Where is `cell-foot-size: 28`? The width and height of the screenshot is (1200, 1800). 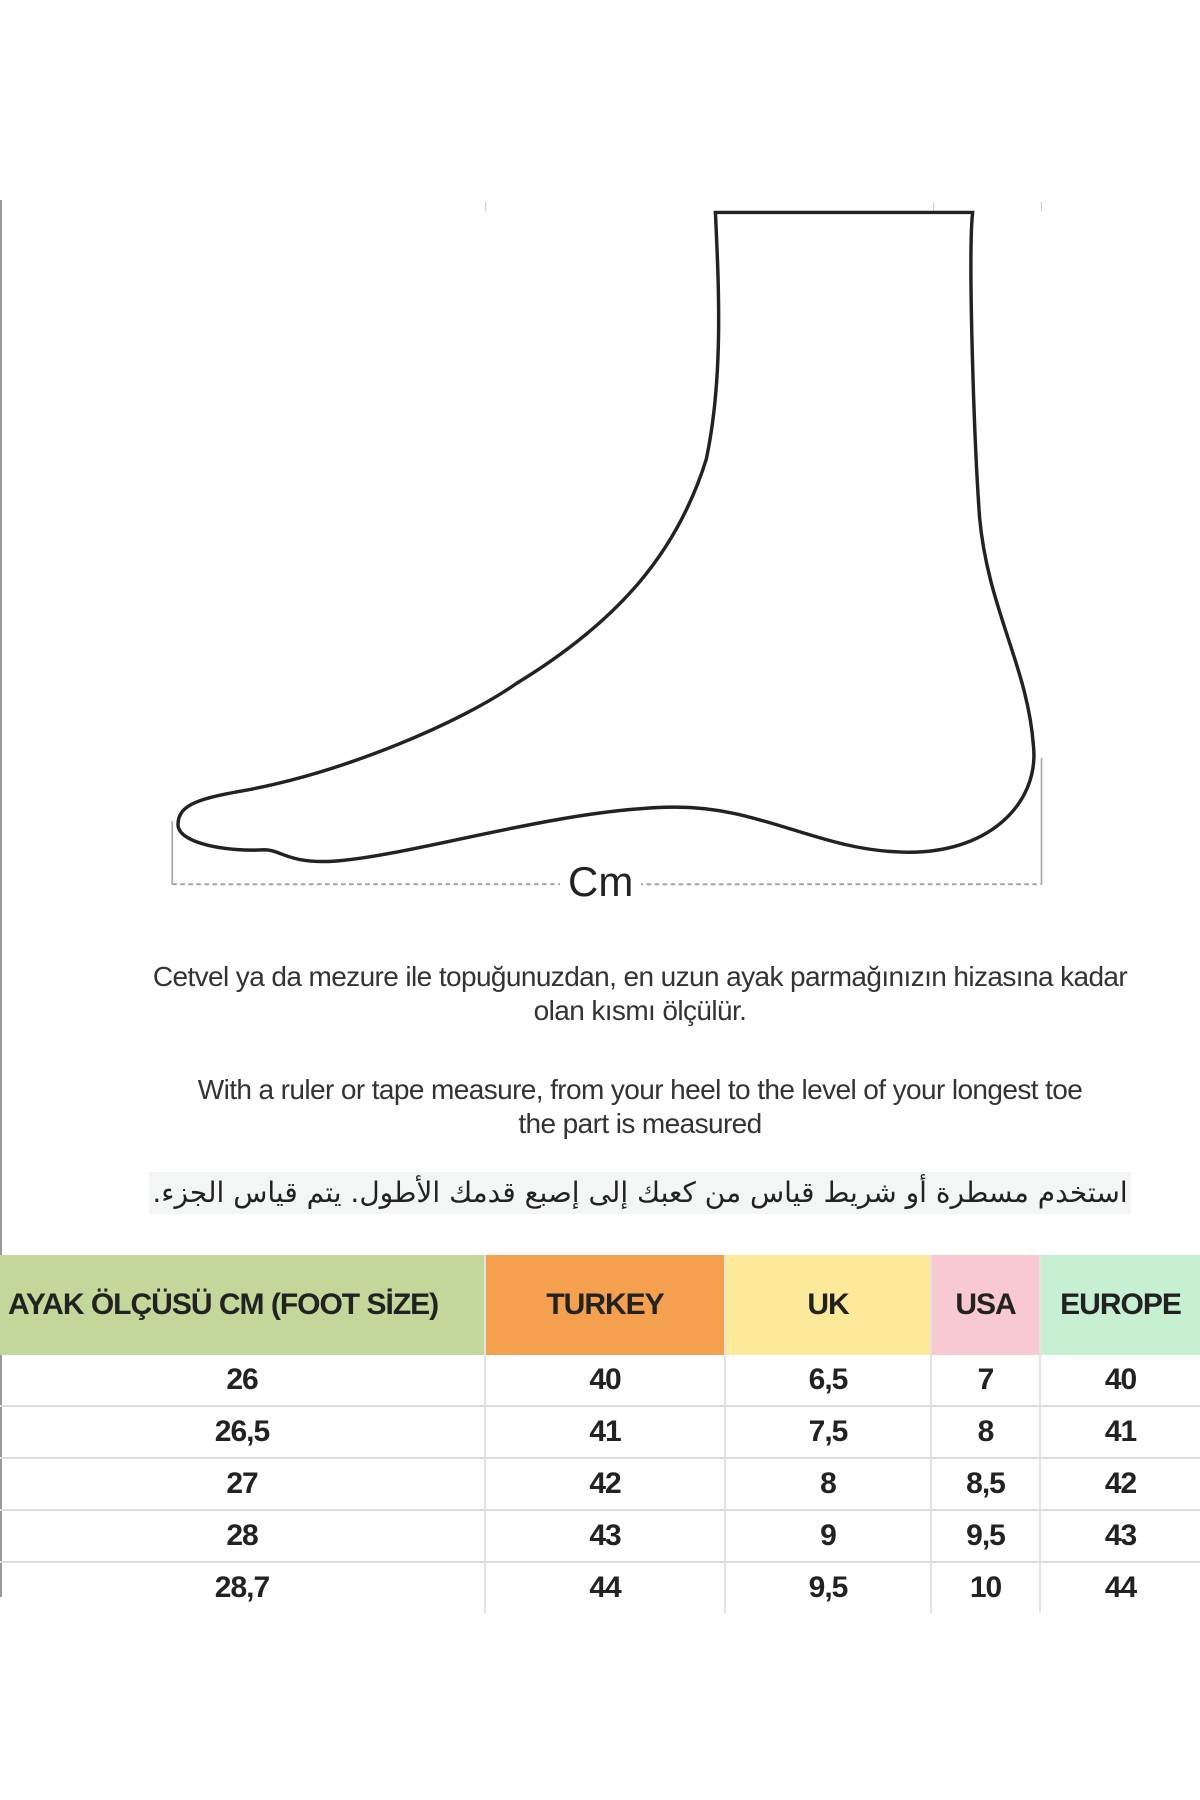 cell-foot-size: 28 is located at coordinates (243, 1536).